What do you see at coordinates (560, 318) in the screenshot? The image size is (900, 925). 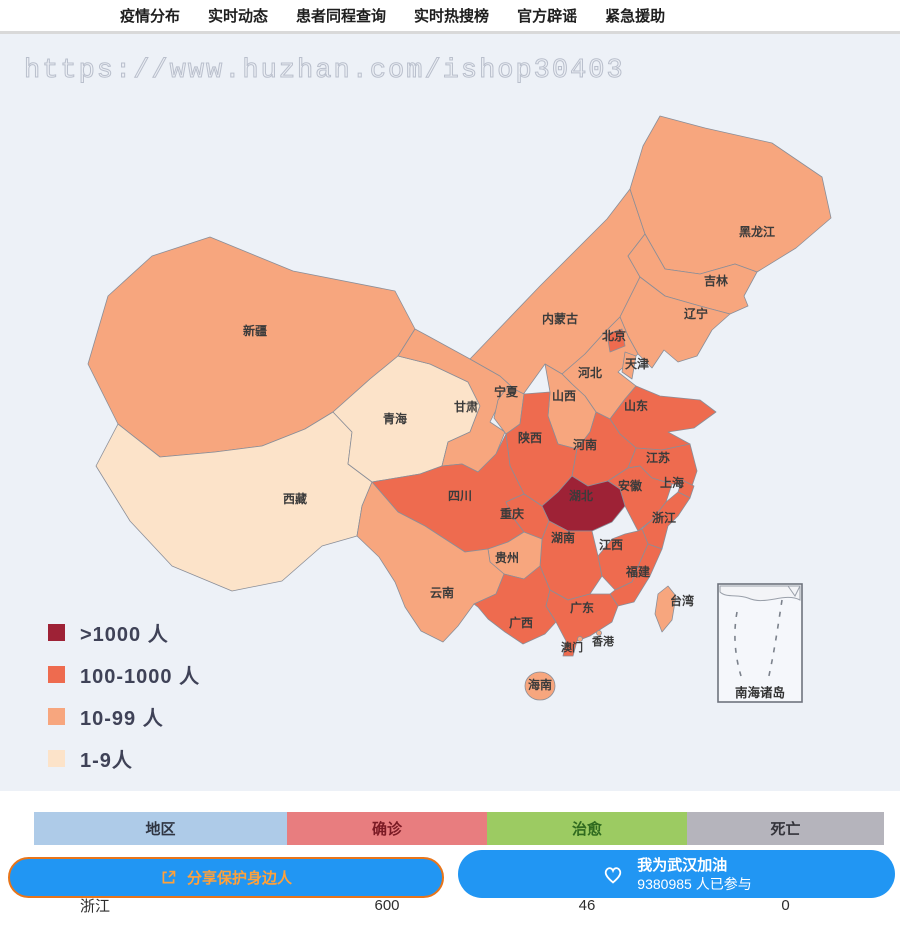 I see `svg-text: 内蒙古` at bounding box center [560, 318].